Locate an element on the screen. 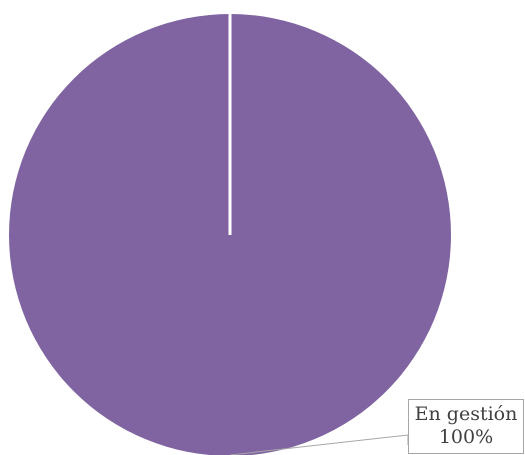 The image size is (525, 455). data-label-percent: 100% is located at coordinates (466, 437).